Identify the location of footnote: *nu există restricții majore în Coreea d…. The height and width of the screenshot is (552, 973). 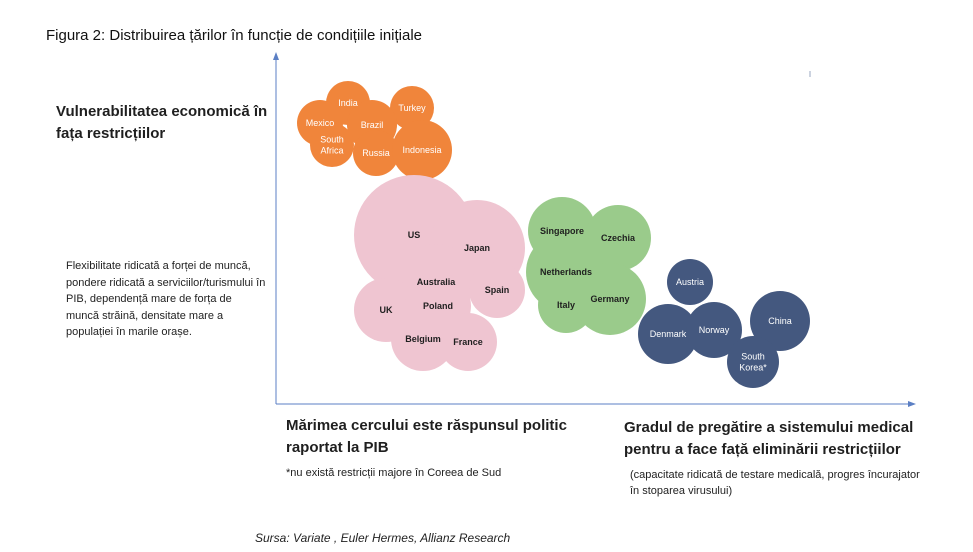
(394, 473).